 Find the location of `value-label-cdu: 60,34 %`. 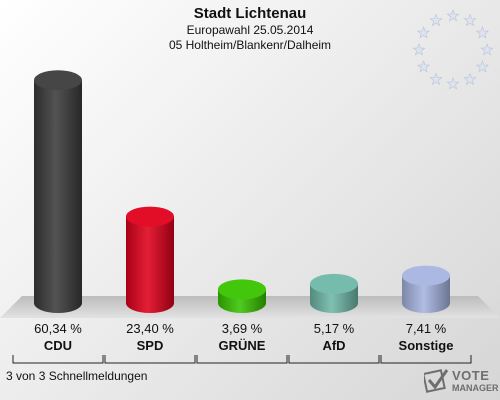

value-label-cdu: 60,34 % is located at coordinates (58, 328).